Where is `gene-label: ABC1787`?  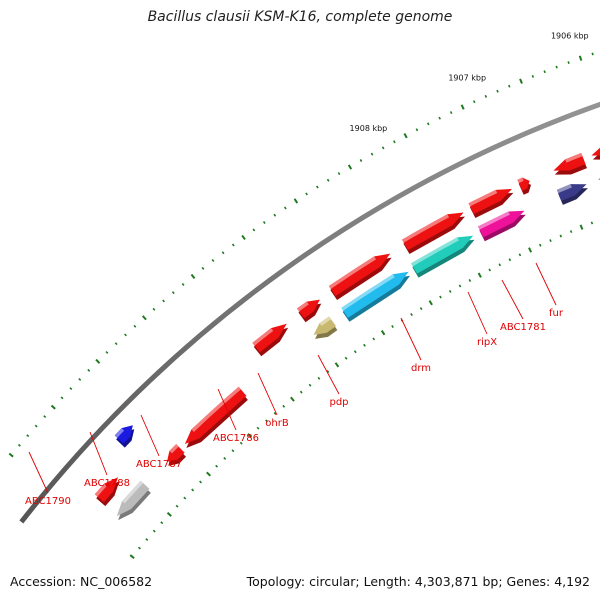 gene-label: ABC1787 is located at coordinates (159, 464).